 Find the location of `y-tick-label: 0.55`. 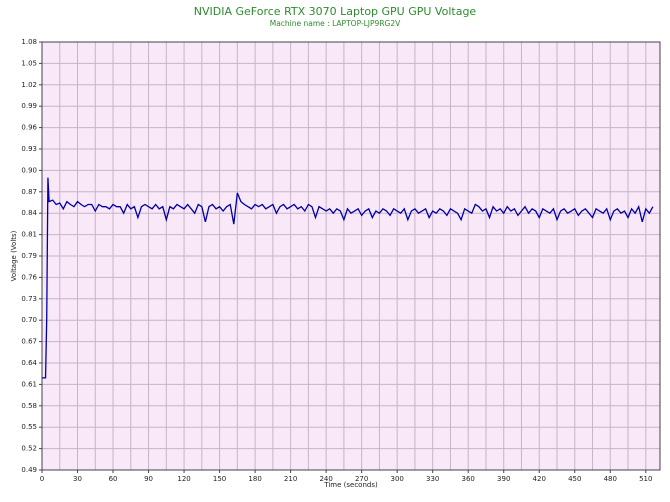

y-tick-label: 0.55 is located at coordinates (29, 427).